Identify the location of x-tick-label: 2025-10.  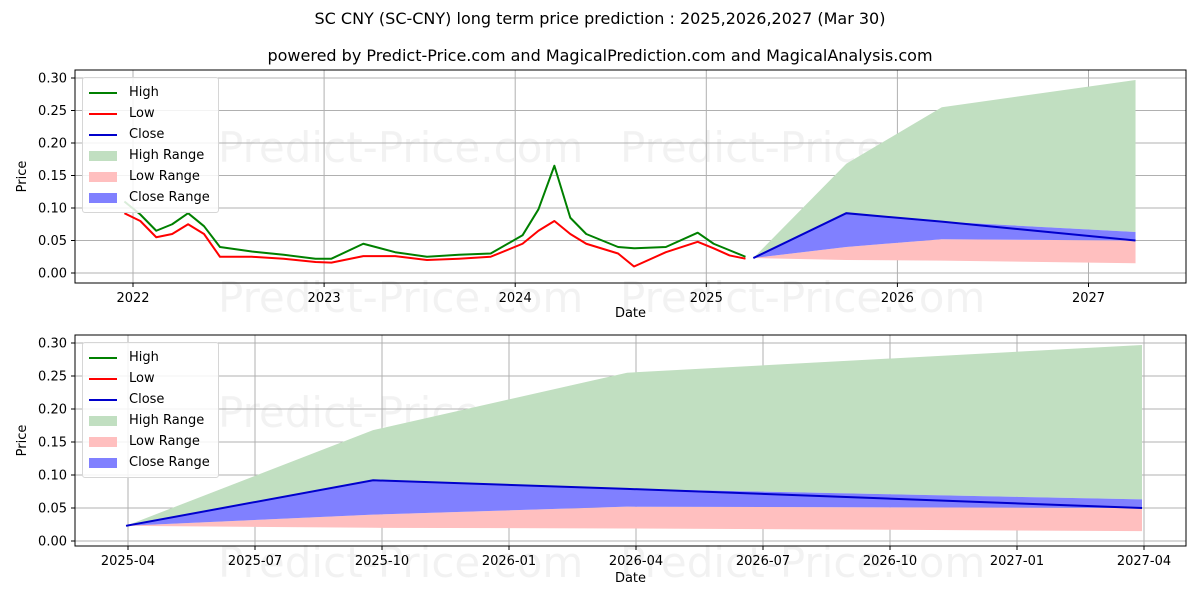
(382, 561).